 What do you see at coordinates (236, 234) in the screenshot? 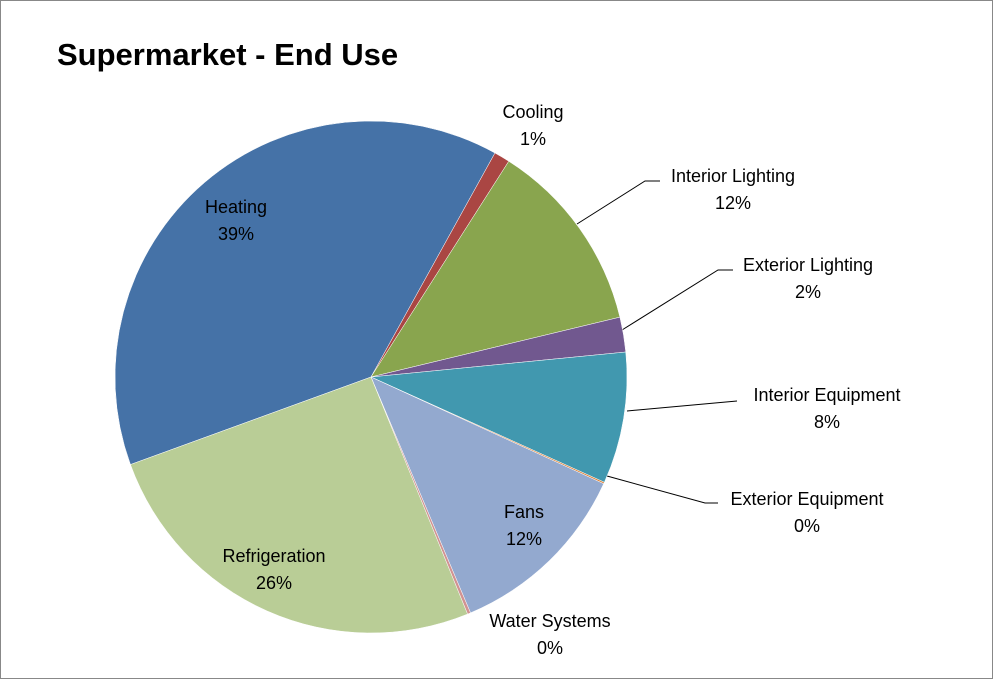
I see `slice-value-label: 39%` at bounding box center [236, 234].